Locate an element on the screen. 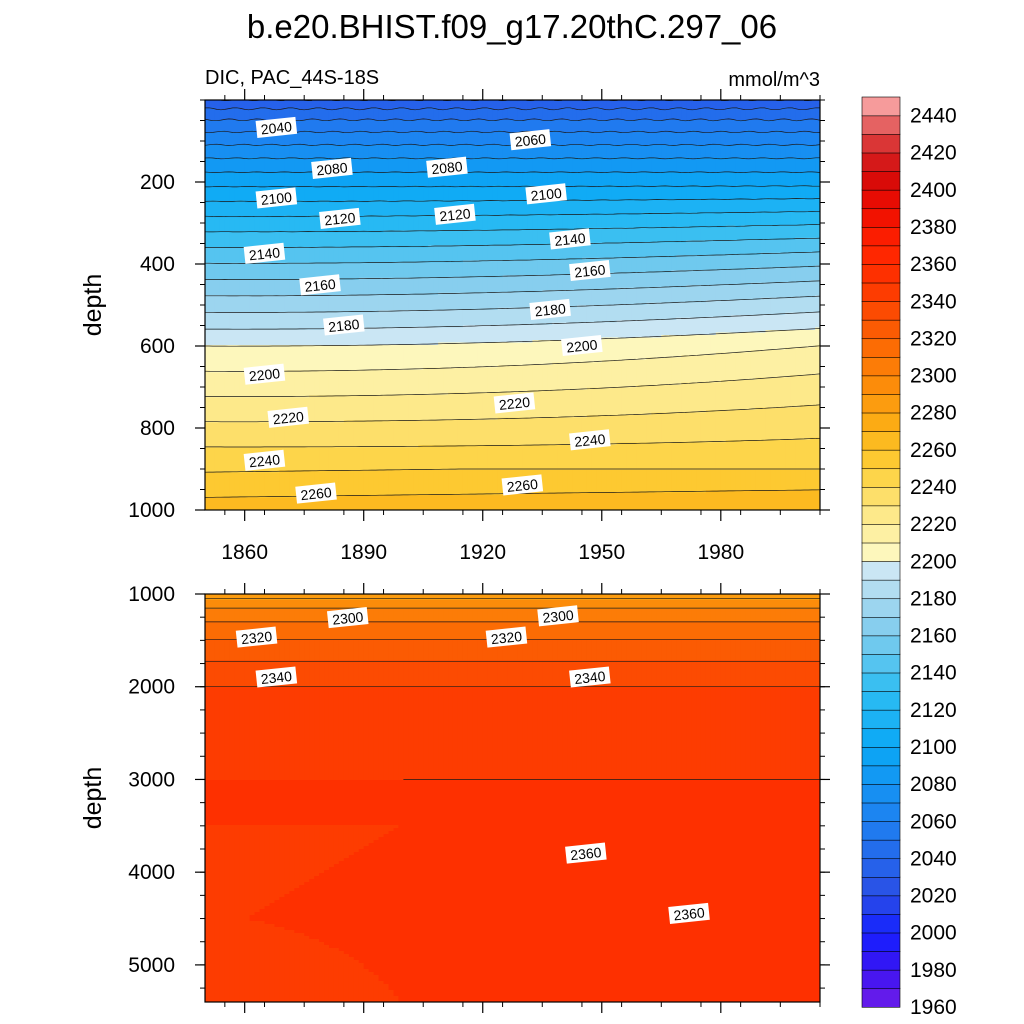 This screenshot has height=1024, width=1024. figure-title: b.e20.BHIST.f09_g17.20thC.297_06 is located at coordinates (512, 26).